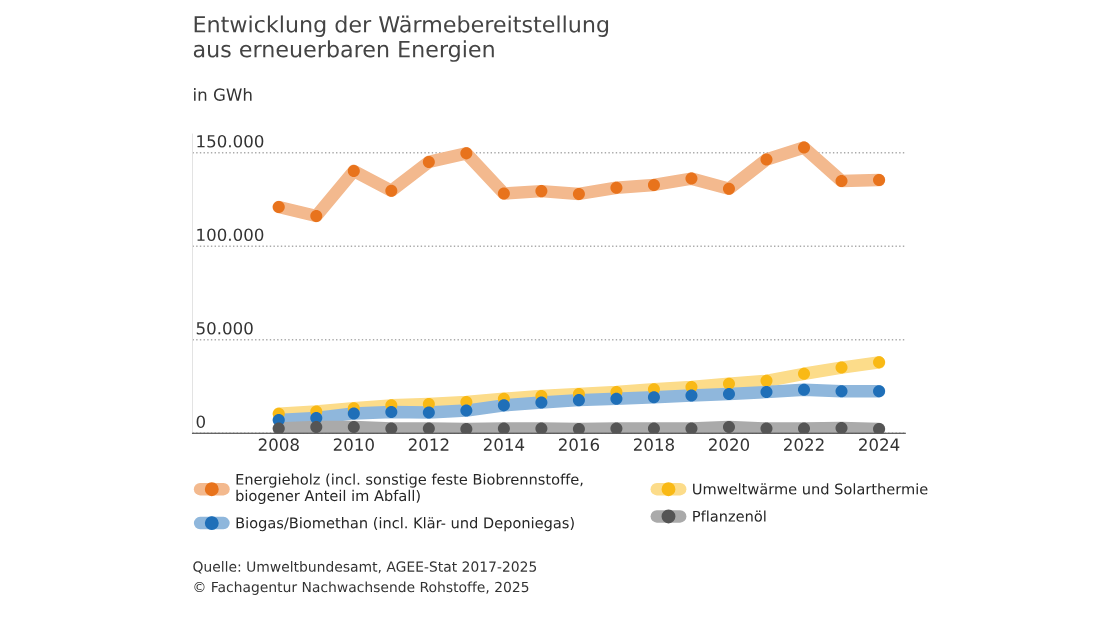 This screenshot has height=618, width=1100. Describe the element at coordinates (223, 94) in the screenshot. I see `y-axis-title: in GWh` at that location.